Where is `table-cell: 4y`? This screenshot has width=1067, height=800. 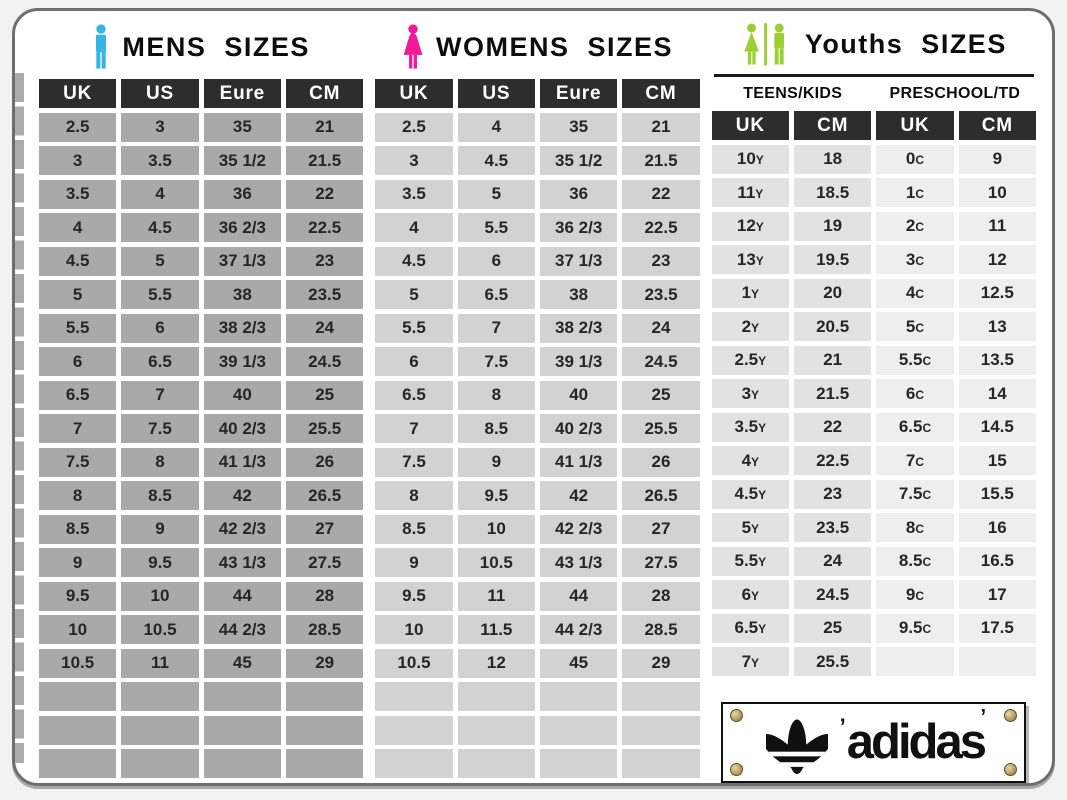 table-cell: 4y is located at coordinates (750, 461).